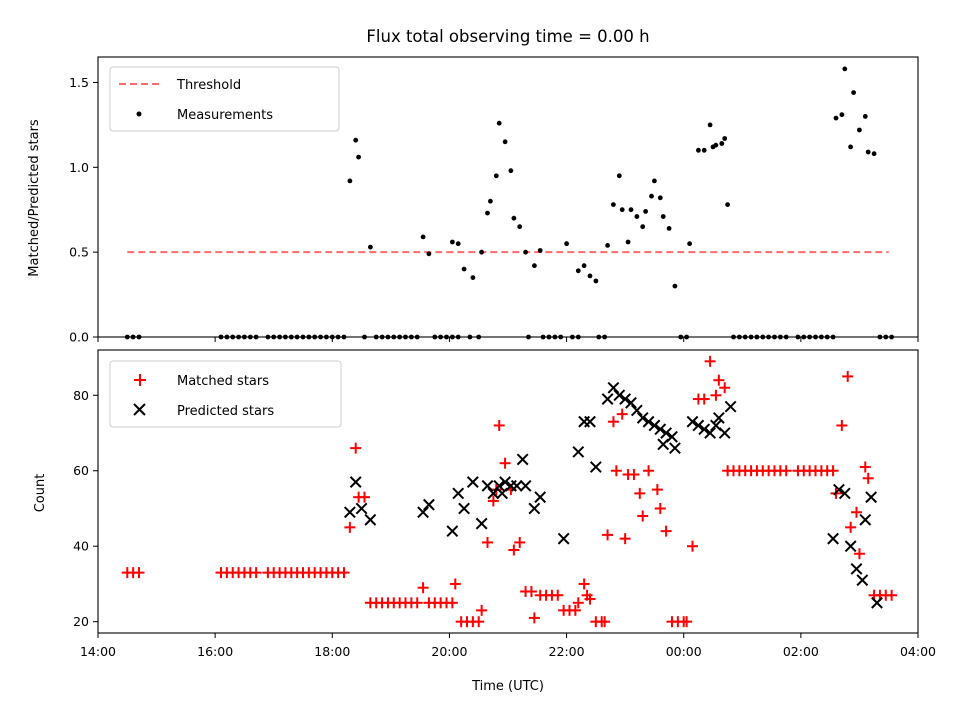  Describe the element at coordinates (98, 651) in the screenshot. I see `x-tick-label: 14:00` at that location.